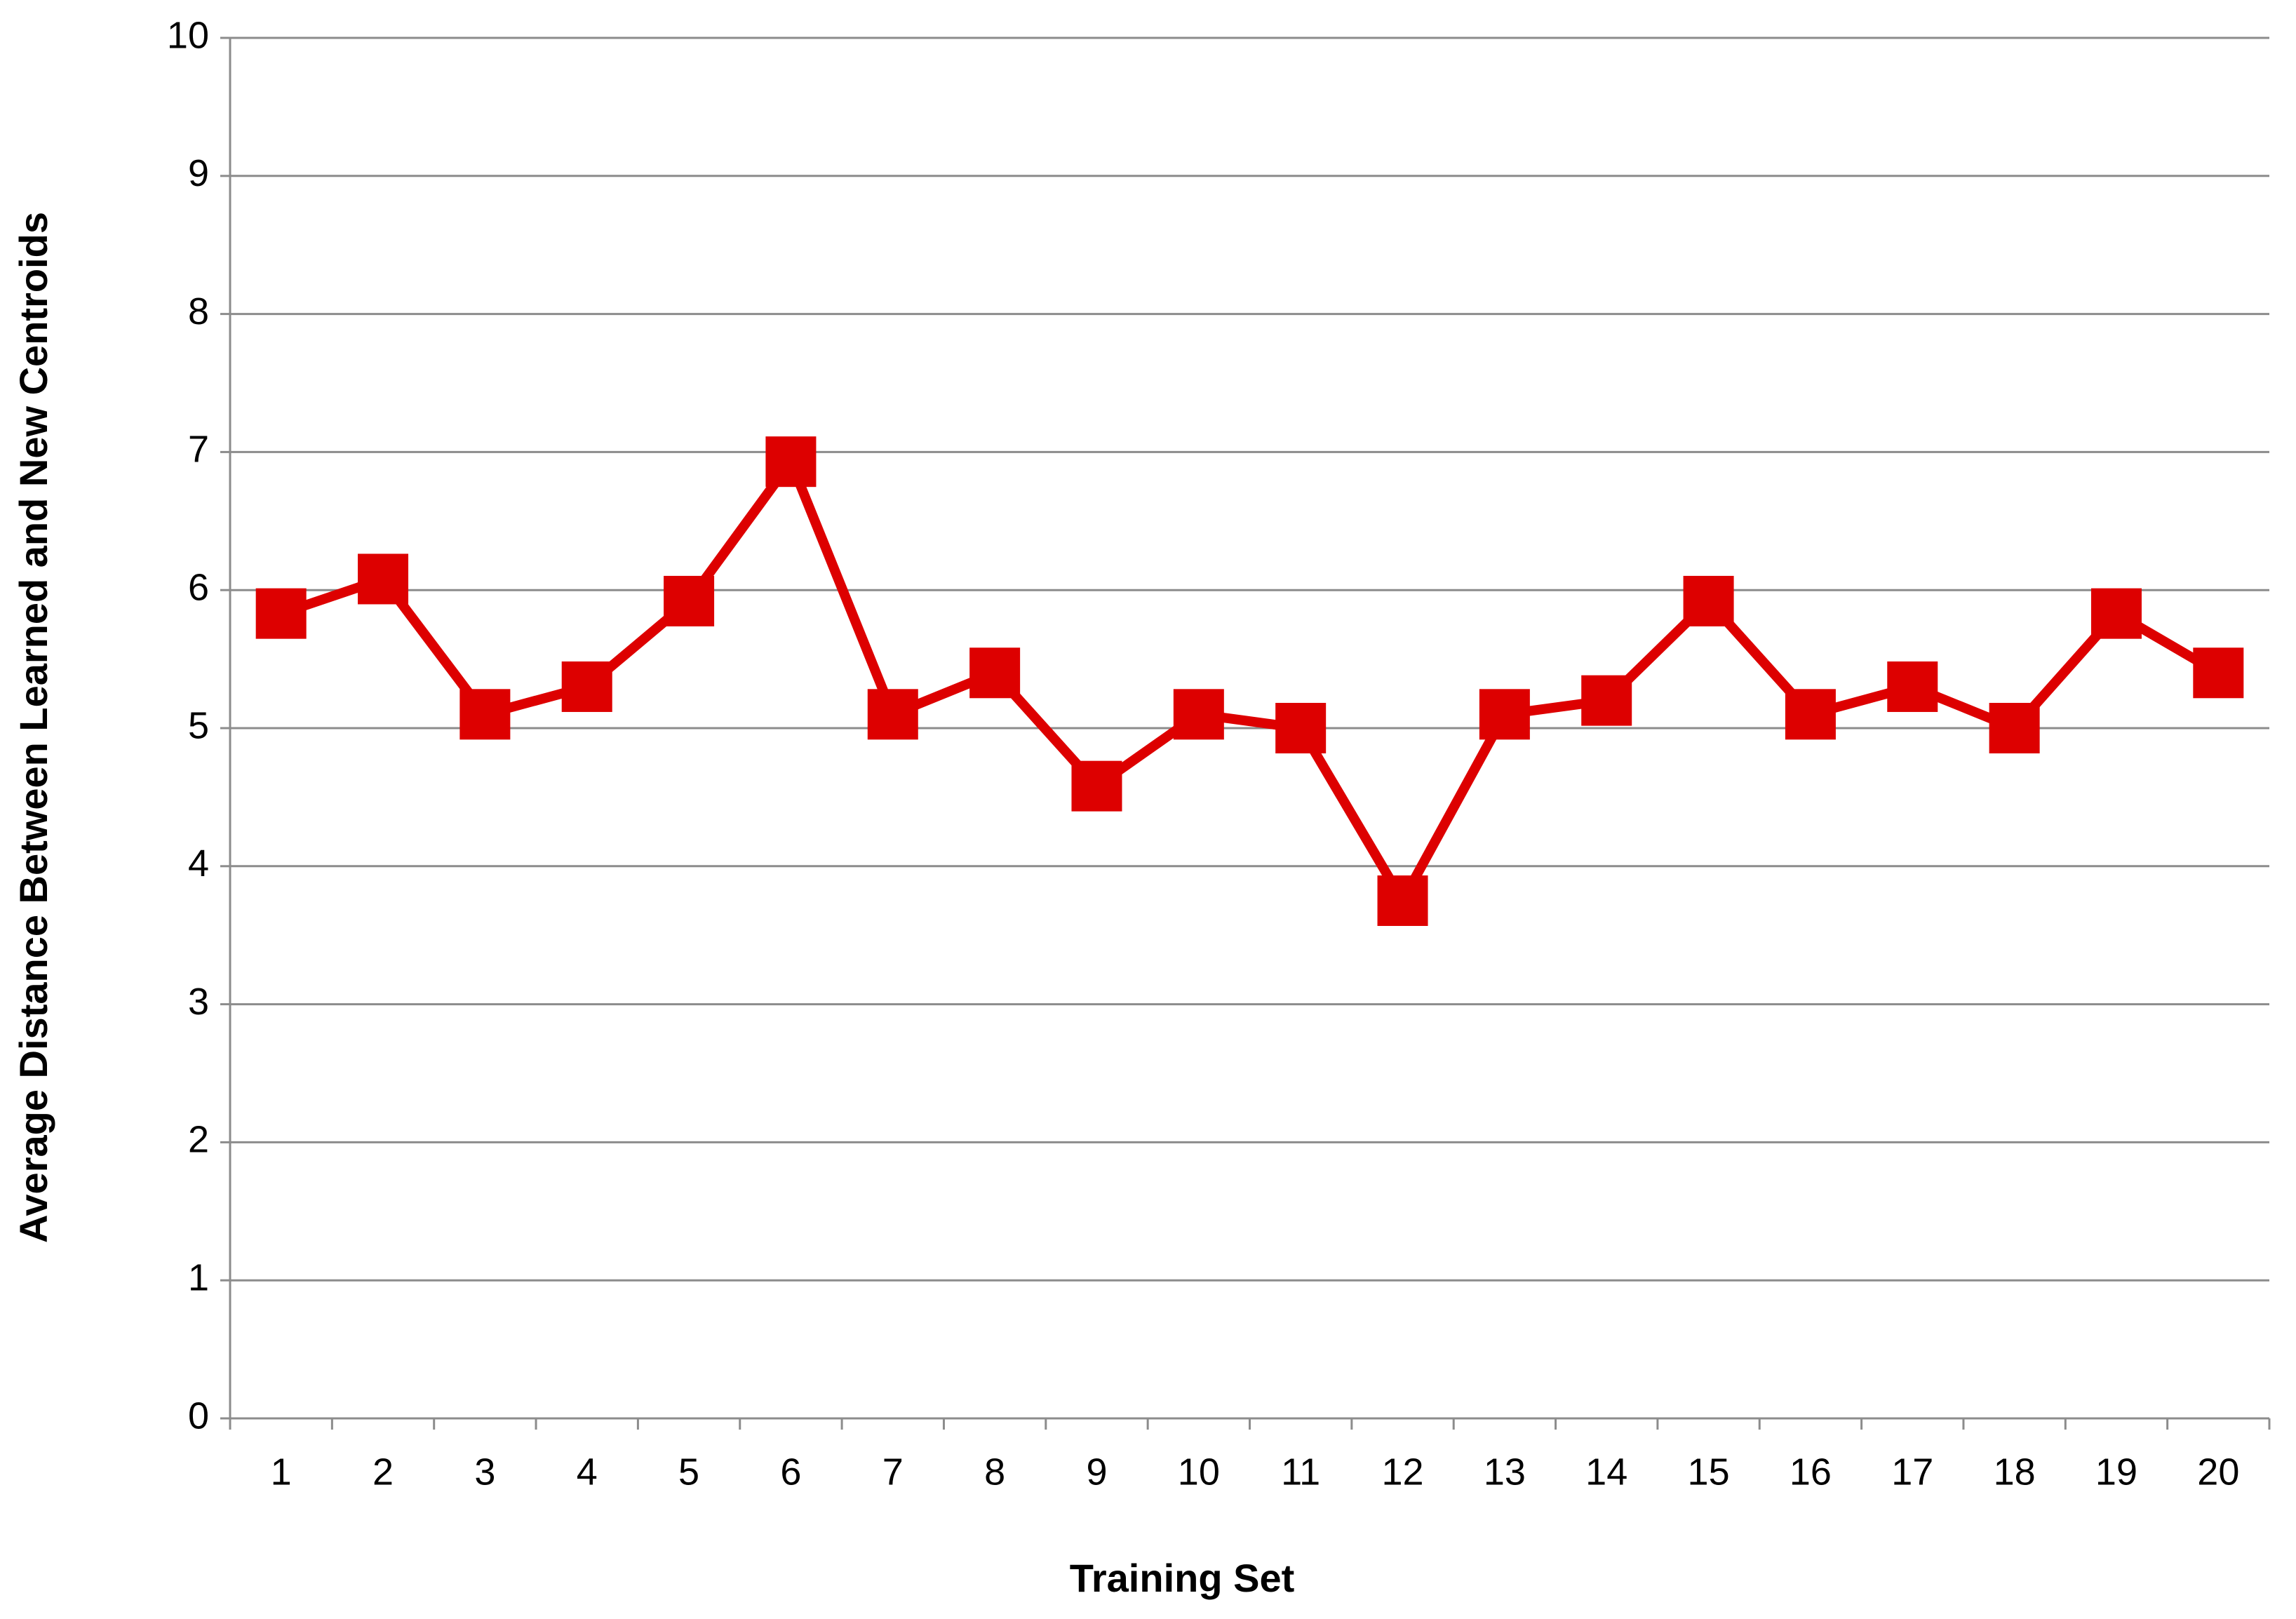 The width and height of the screenshot is (2296, 1619). I want to click on x-tick-label: 19, so click(2116, 1472).